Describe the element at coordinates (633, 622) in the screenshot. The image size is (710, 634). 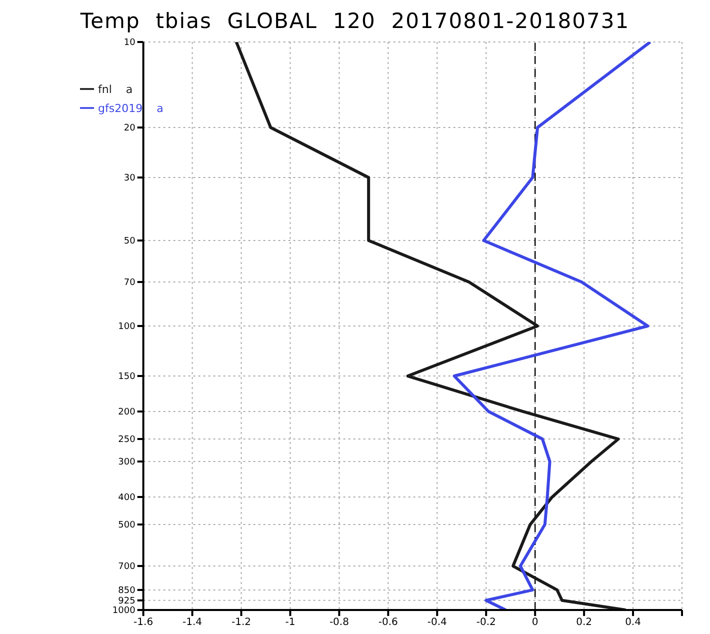
I see `x-tick-label: 0.4` at that location.